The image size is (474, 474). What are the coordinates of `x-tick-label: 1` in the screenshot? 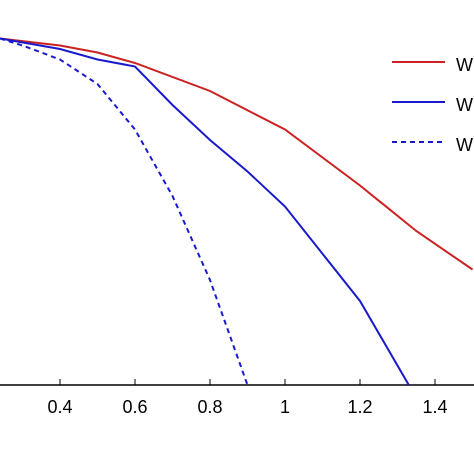 It's located at (285, 407).